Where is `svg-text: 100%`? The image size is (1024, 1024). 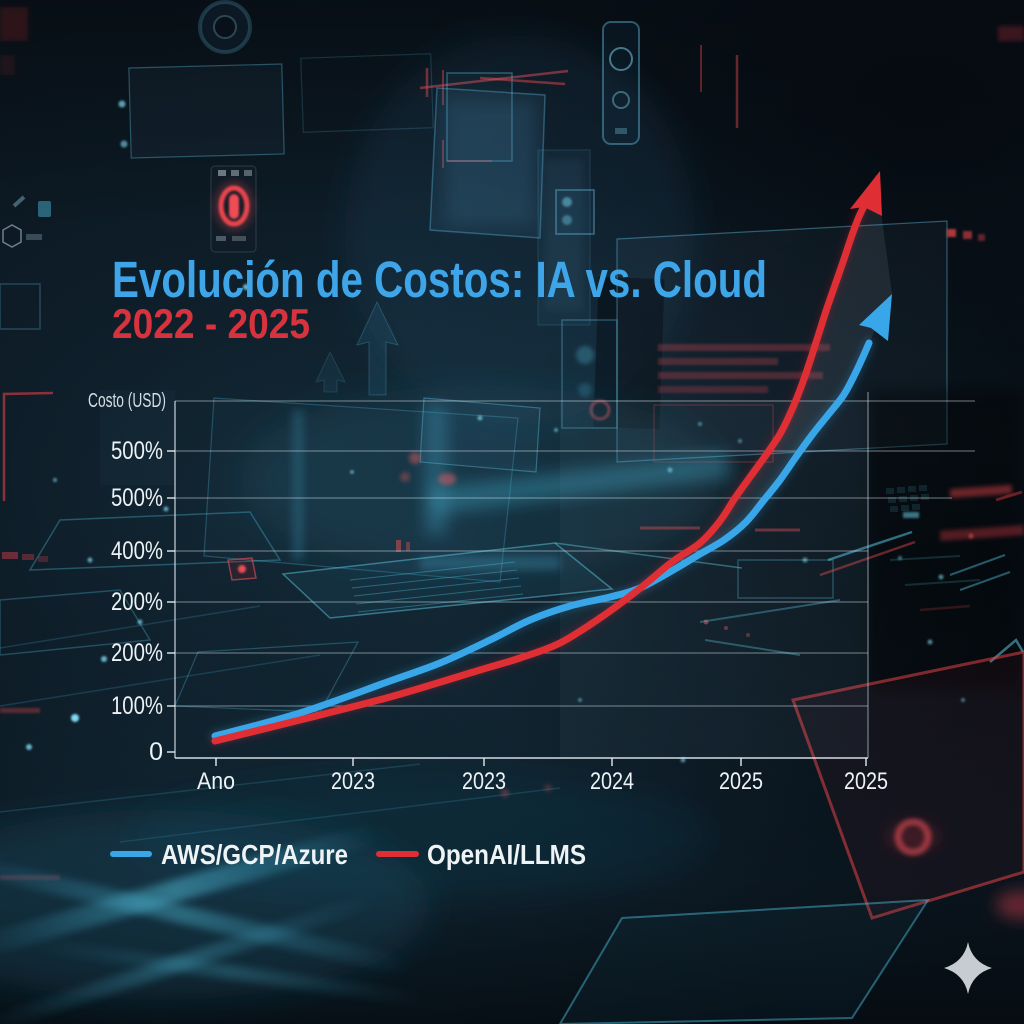
svg-text: 100% is located at coordinates (137, 706).